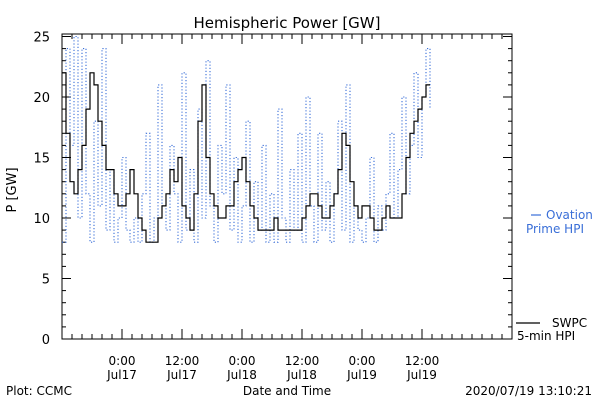  Describe the element at coordinates (41, 98) in the screenshot. I see `y-tick-label: 20` at that location.